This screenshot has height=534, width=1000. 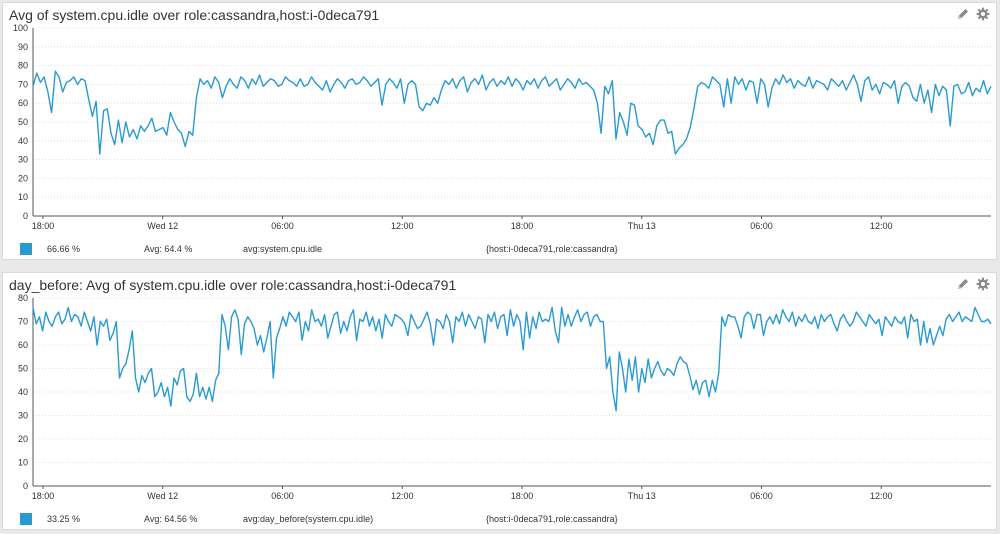 What do you see at coordinates (64, 519) in the screenshot?
I see `legend-current-value: 33.25 %` at bounding box center [64, 519].